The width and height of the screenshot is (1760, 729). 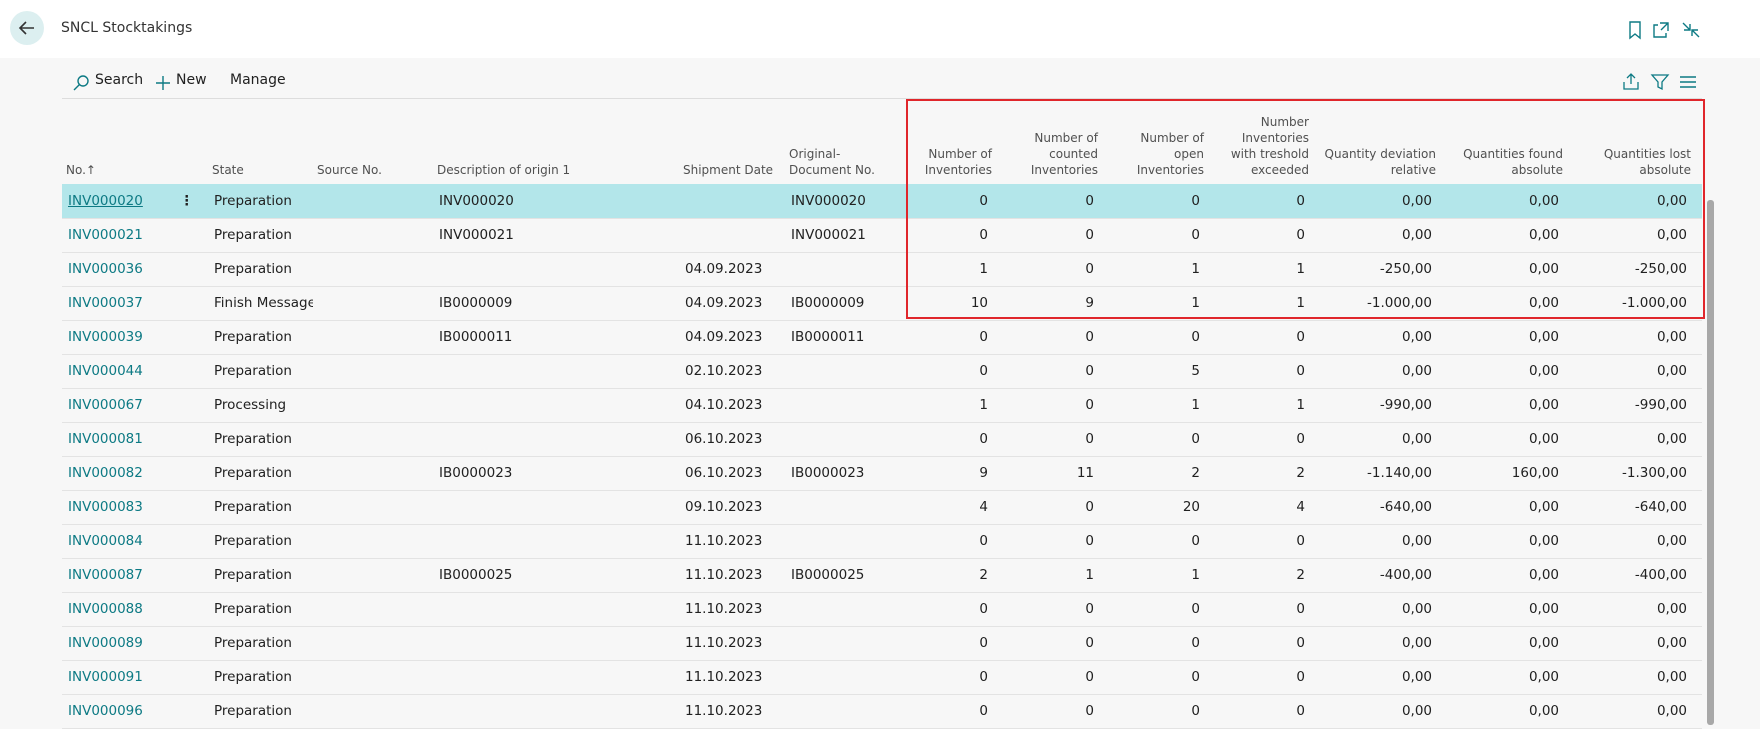 I want to click on column-header: Quantities lost absolute, so click(x=1633, y=139).